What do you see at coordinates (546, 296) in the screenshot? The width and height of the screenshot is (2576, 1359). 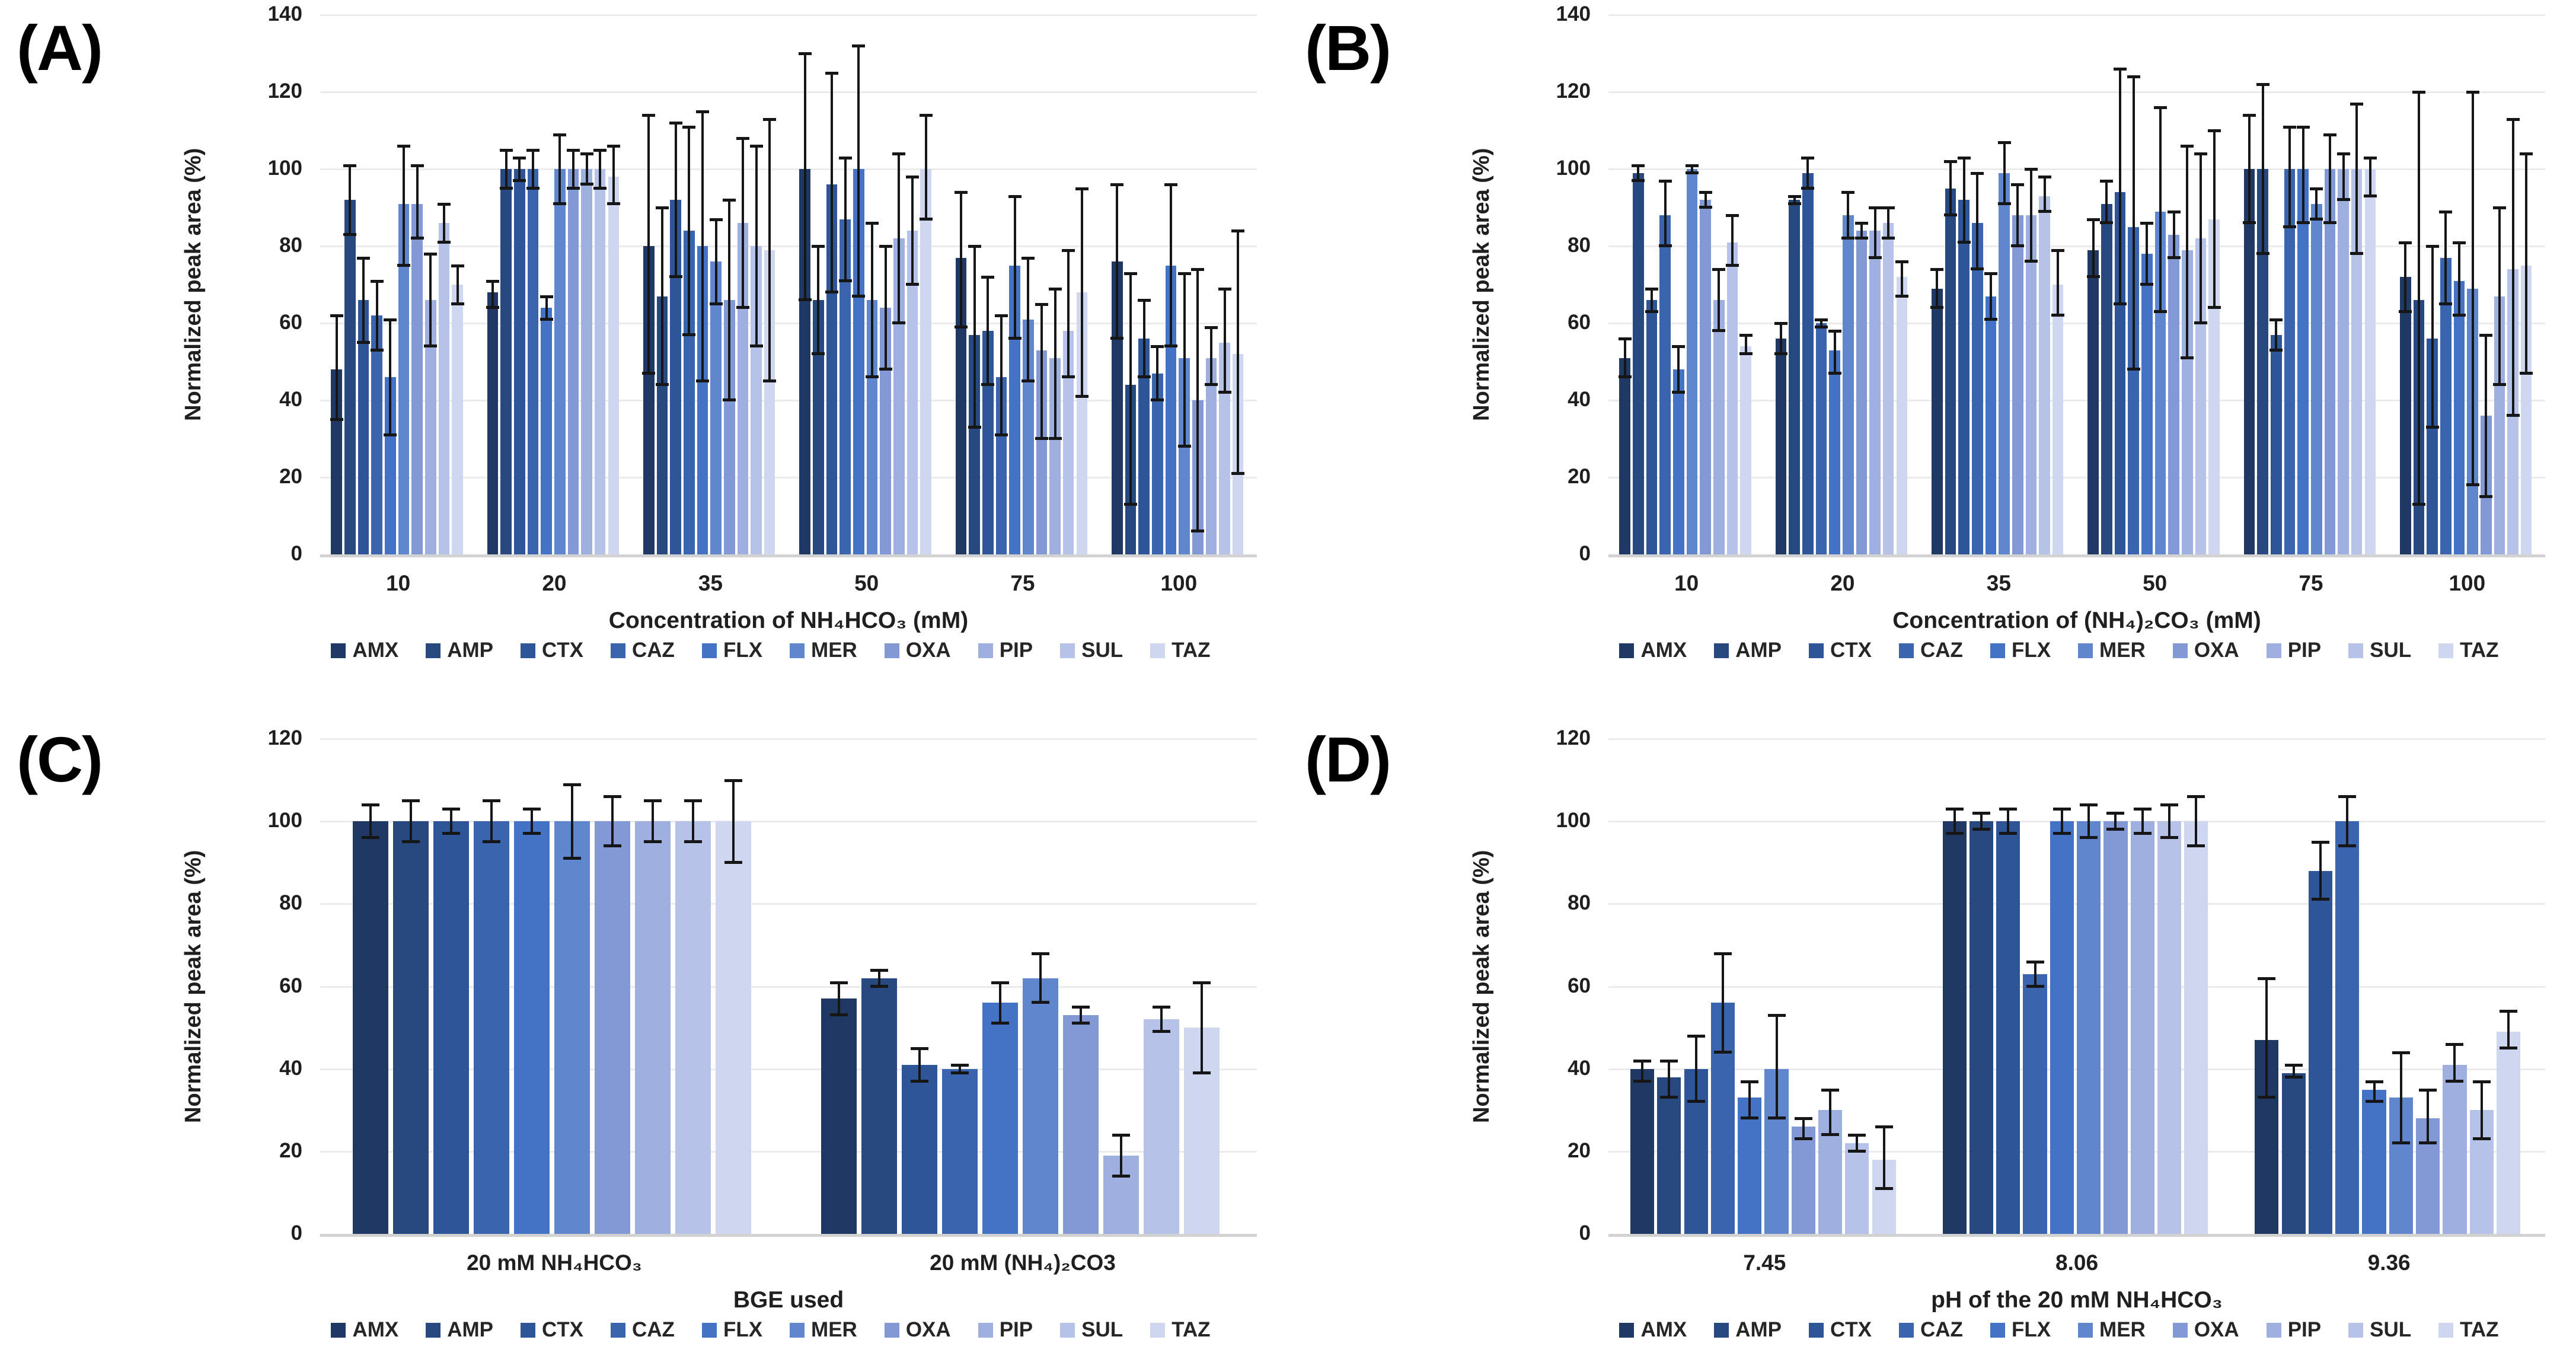 I see `error-cap-top-a-20-FLX` at bounding box center [546, 296].